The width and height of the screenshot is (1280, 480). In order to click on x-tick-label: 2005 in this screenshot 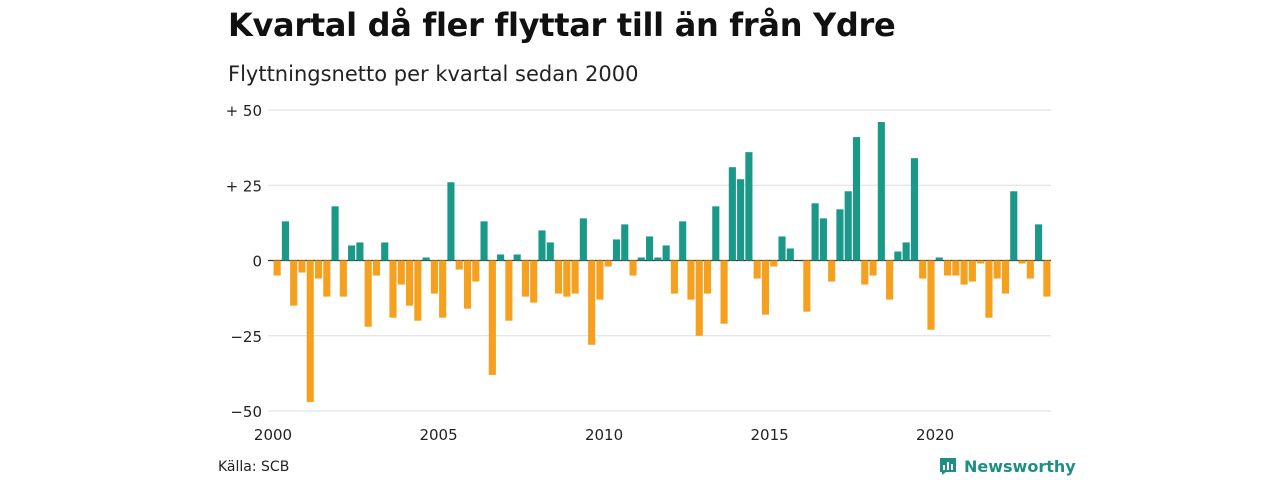, I will do `click(438, 435)`.